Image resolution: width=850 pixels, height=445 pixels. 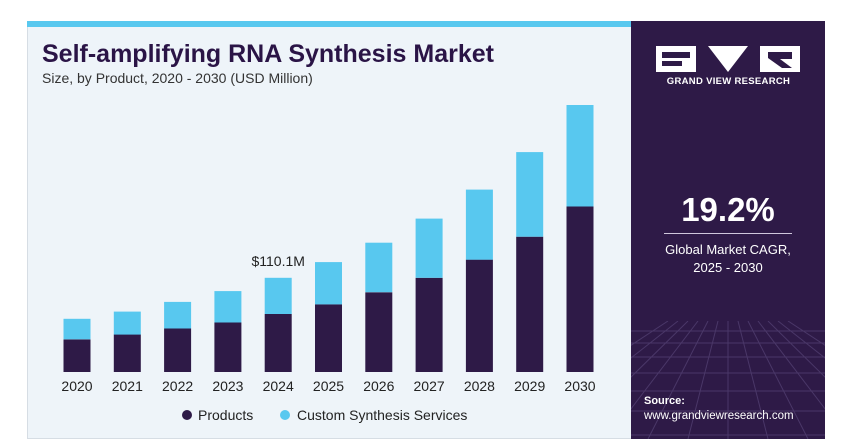 What do you see at coordinates (77, 355) in the screenshot?
I see `bar-products-2020` at bounding box center [77, 355].